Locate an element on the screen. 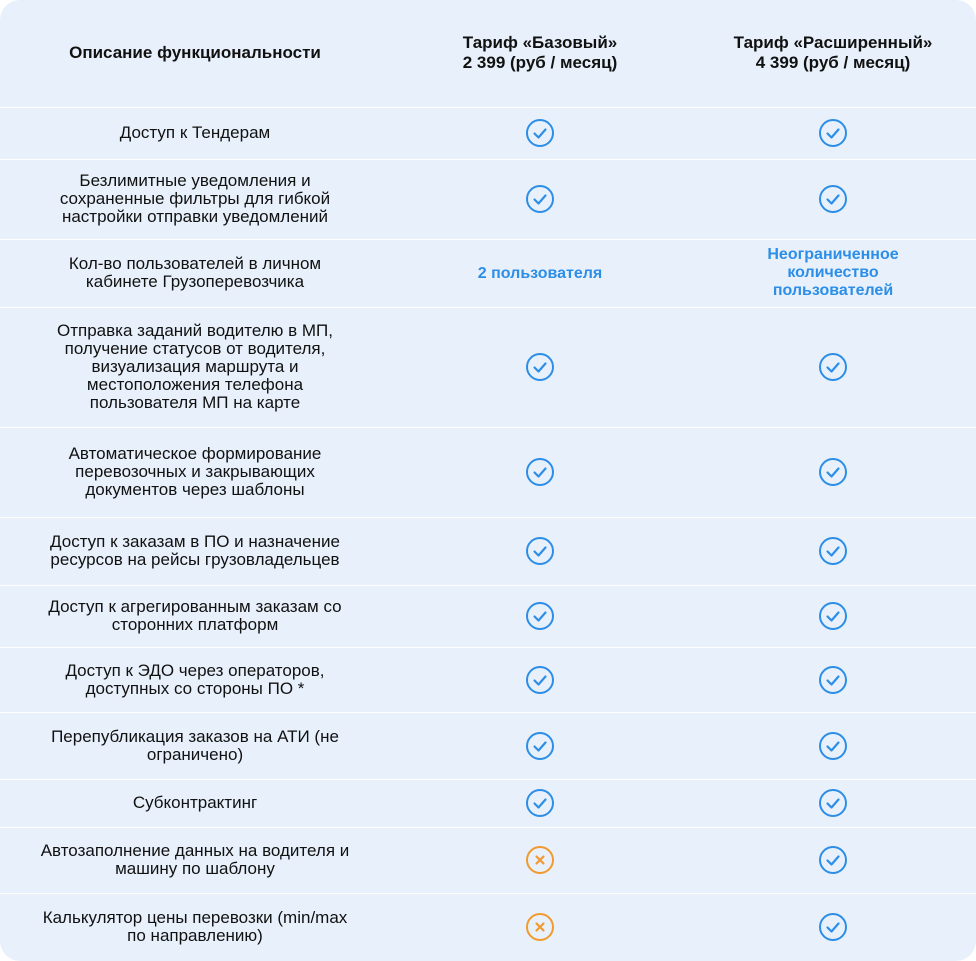 The width and height of the screenshot is (976, 961). feature-description-line: перевозочных и закрывающих is located at coordinates (195, 471).